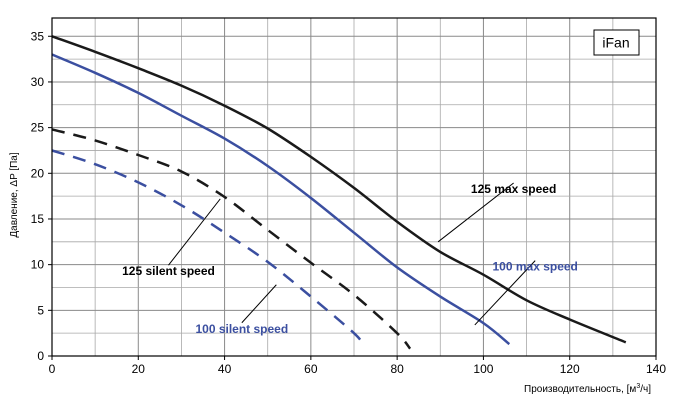 This screenshot has width=675, height=409. Describe the element at coordinates (397, 369) in the screenshot. I see `x-tick-label: 80` at that location.